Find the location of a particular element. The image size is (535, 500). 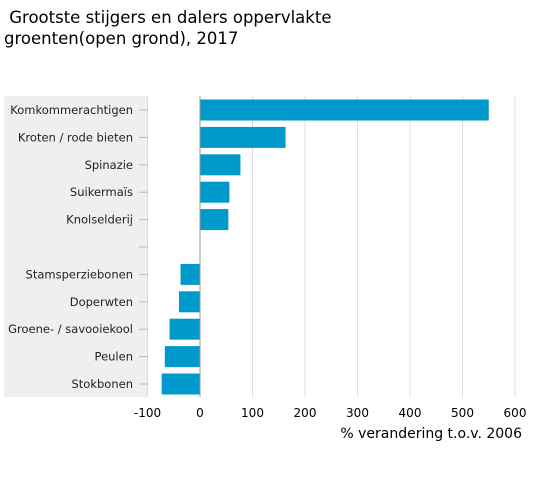

x-tick-label: 300 is located at coordinates (357, 413).